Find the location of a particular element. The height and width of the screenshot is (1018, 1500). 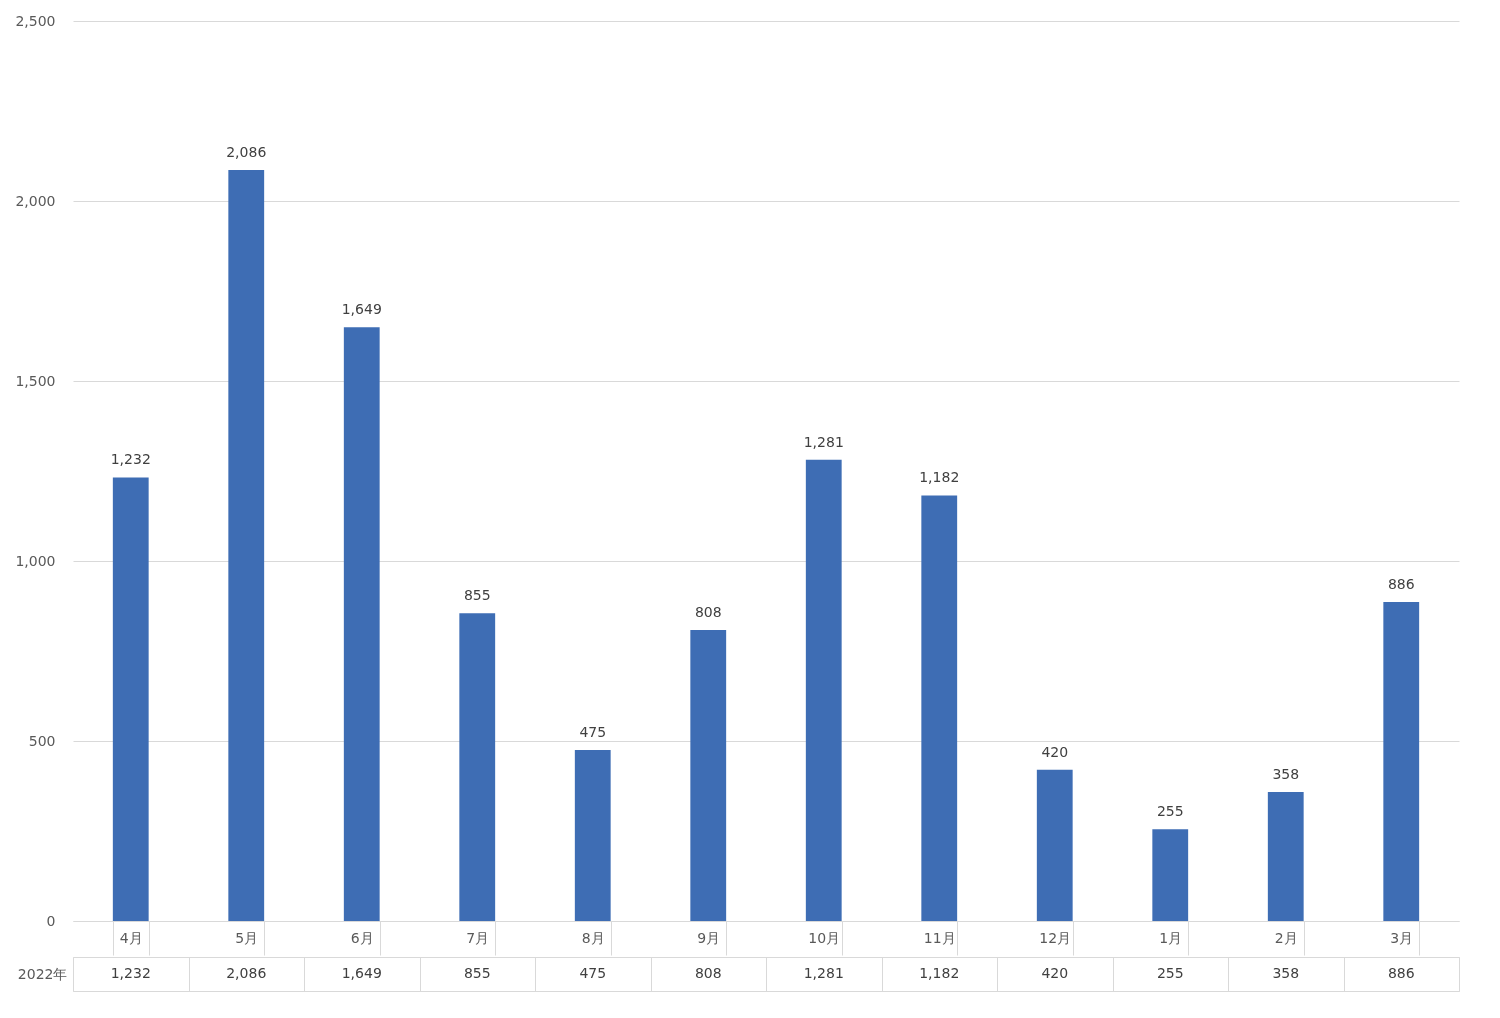

data-label: 886 is located at coordinates (1401, 973).